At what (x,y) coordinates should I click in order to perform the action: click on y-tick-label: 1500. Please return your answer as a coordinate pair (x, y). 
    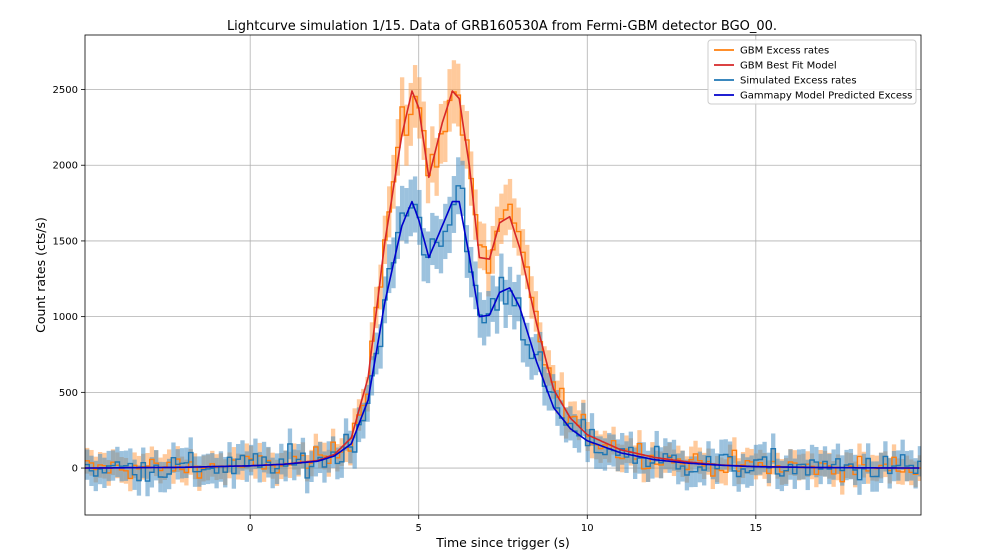
    Looking at the image, I should click on (65, 241).